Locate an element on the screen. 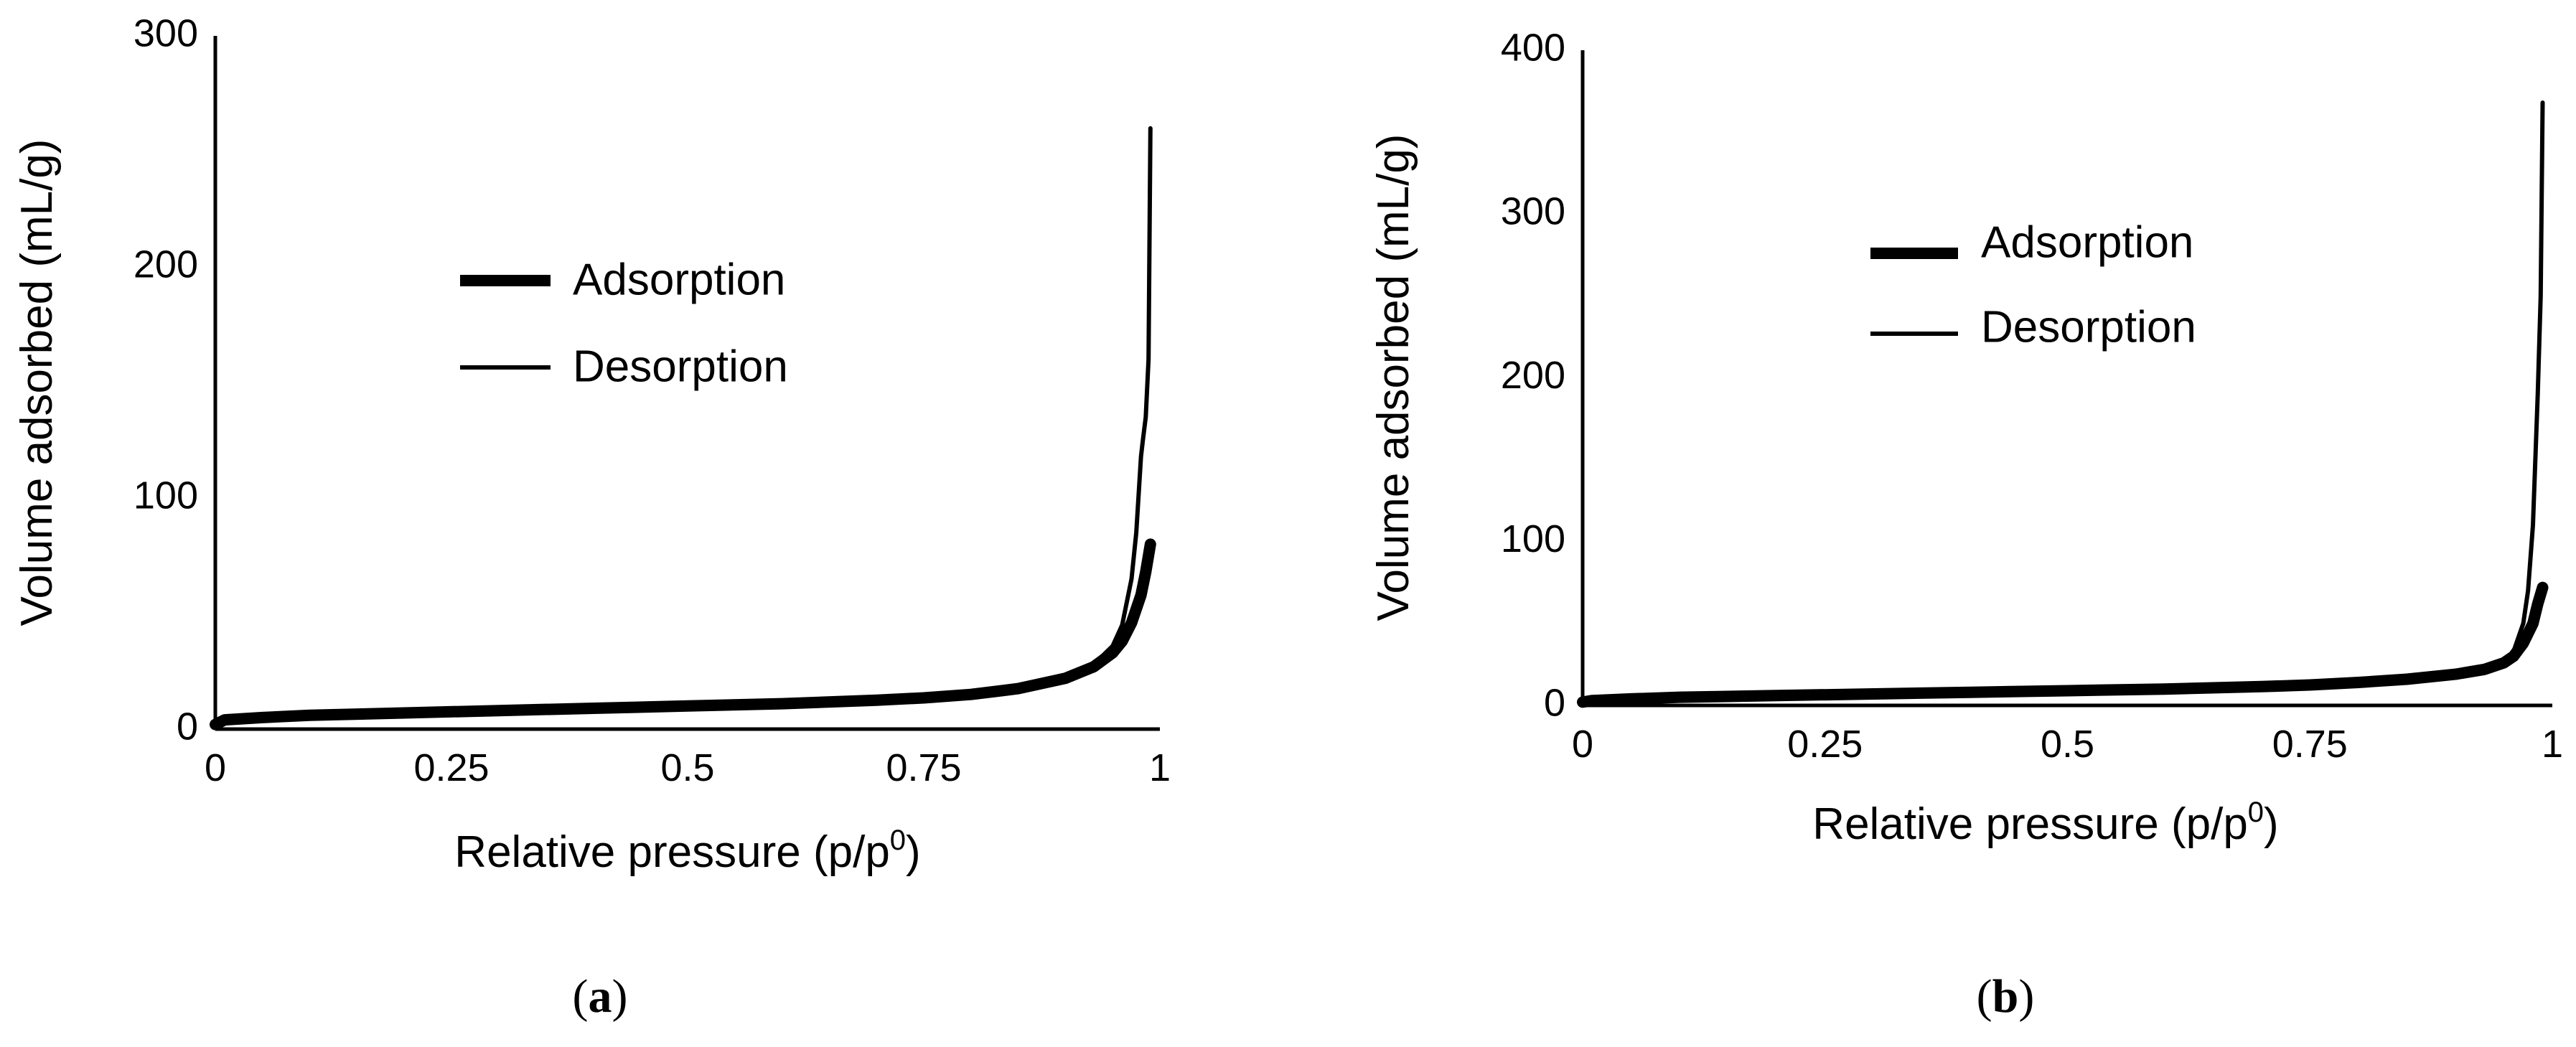  y-tick-labels: 0 100 200 300 400 is located at coordinates (1533, 375).